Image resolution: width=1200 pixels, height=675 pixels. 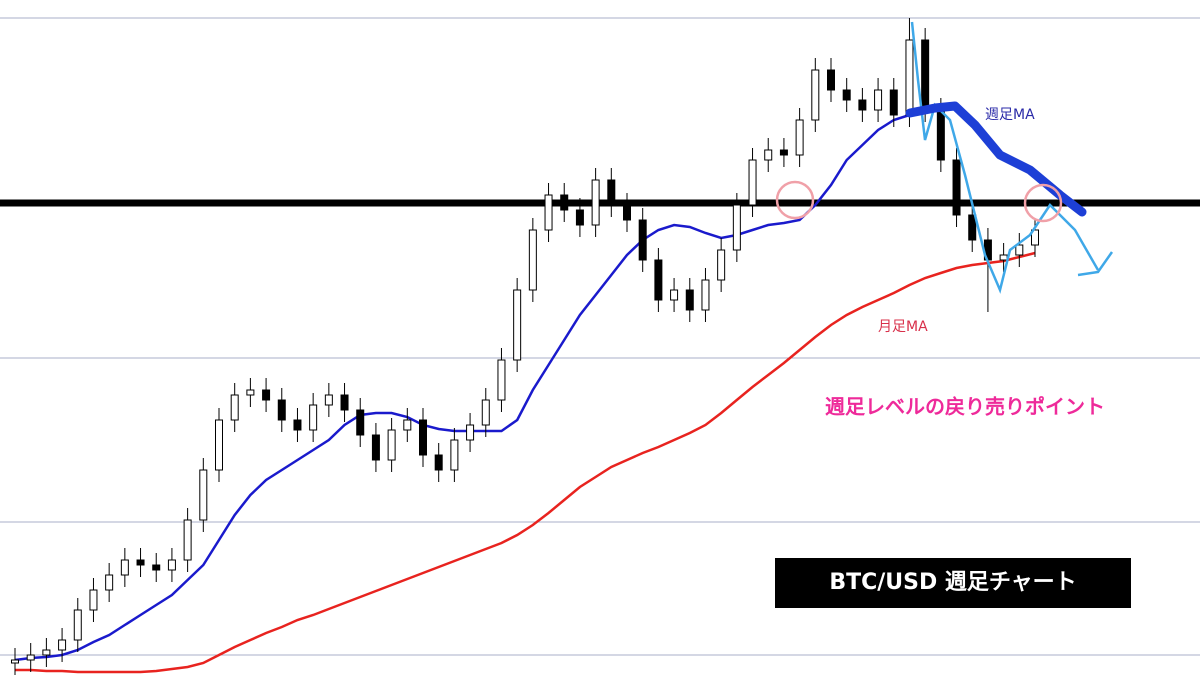 I want to click on legend-monthly-ma: 月足MA, so click(x=903, y=327).